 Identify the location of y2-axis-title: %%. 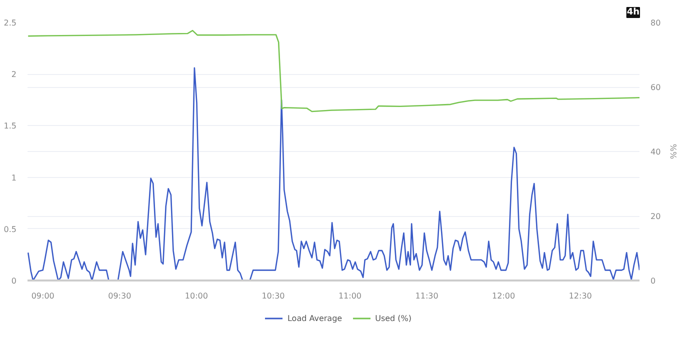
(673, 152).